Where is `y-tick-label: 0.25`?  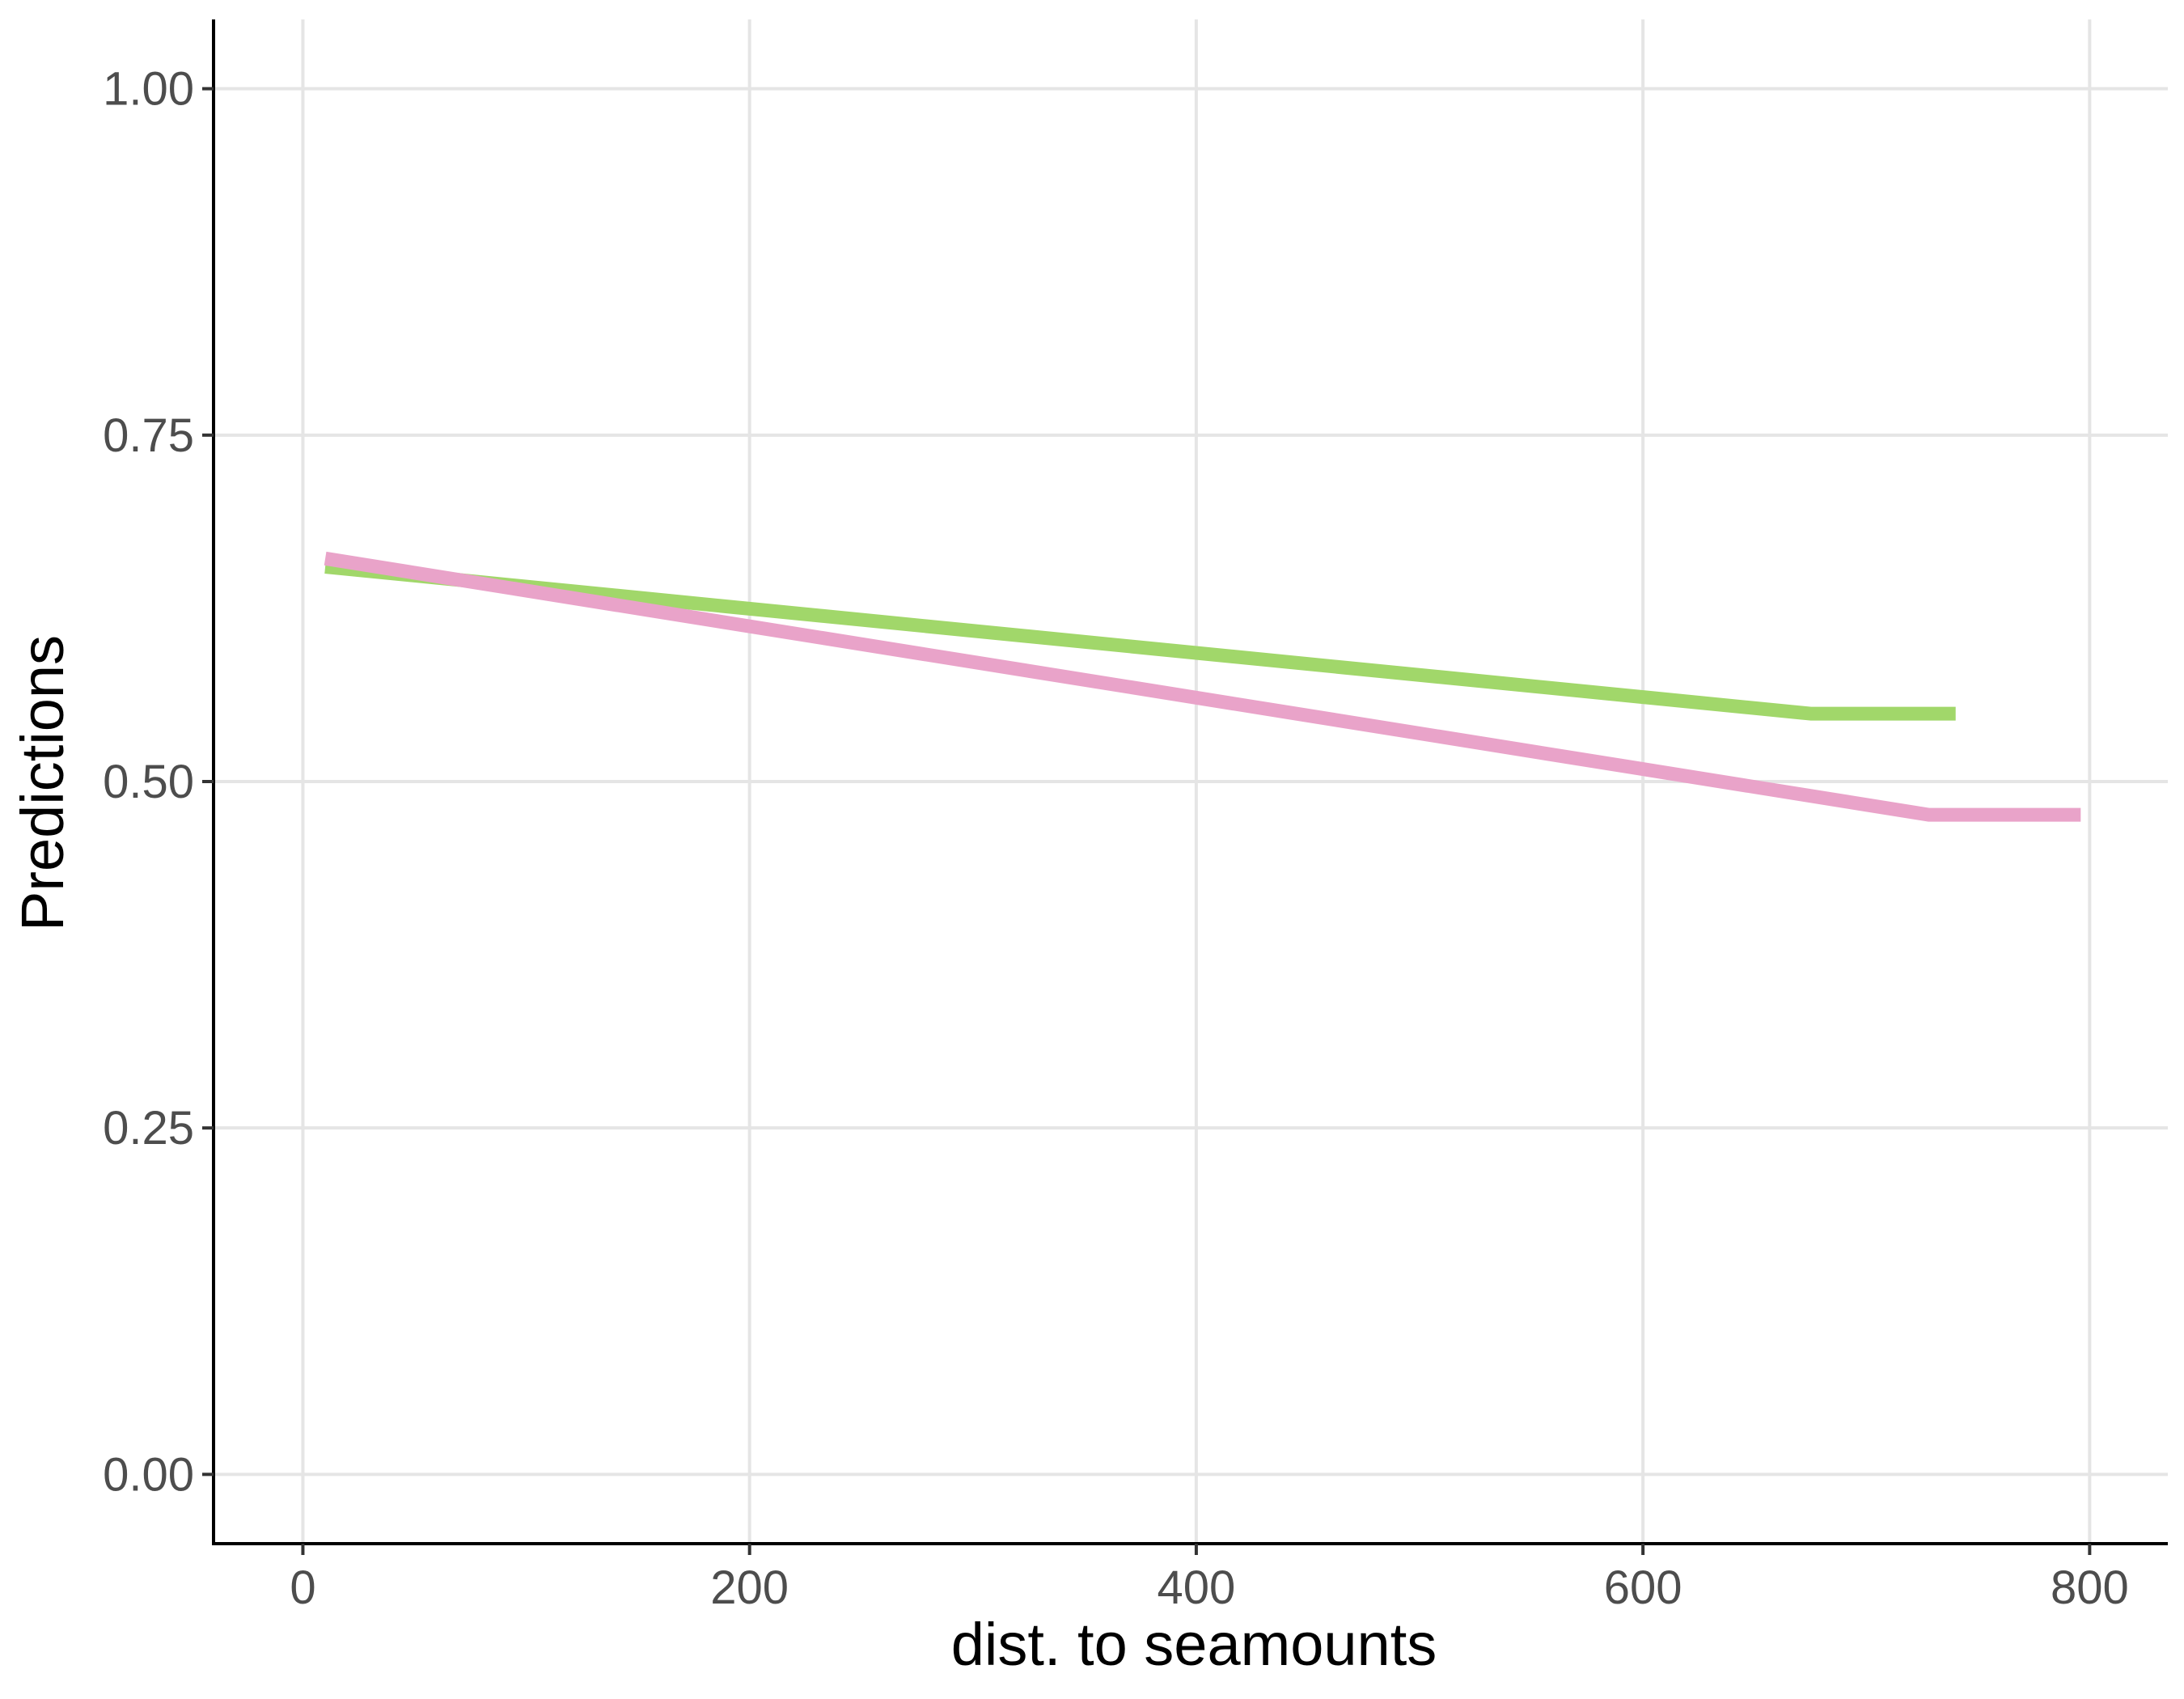
y-tick-label: 0.25 is located at coordinates (148, 1128).